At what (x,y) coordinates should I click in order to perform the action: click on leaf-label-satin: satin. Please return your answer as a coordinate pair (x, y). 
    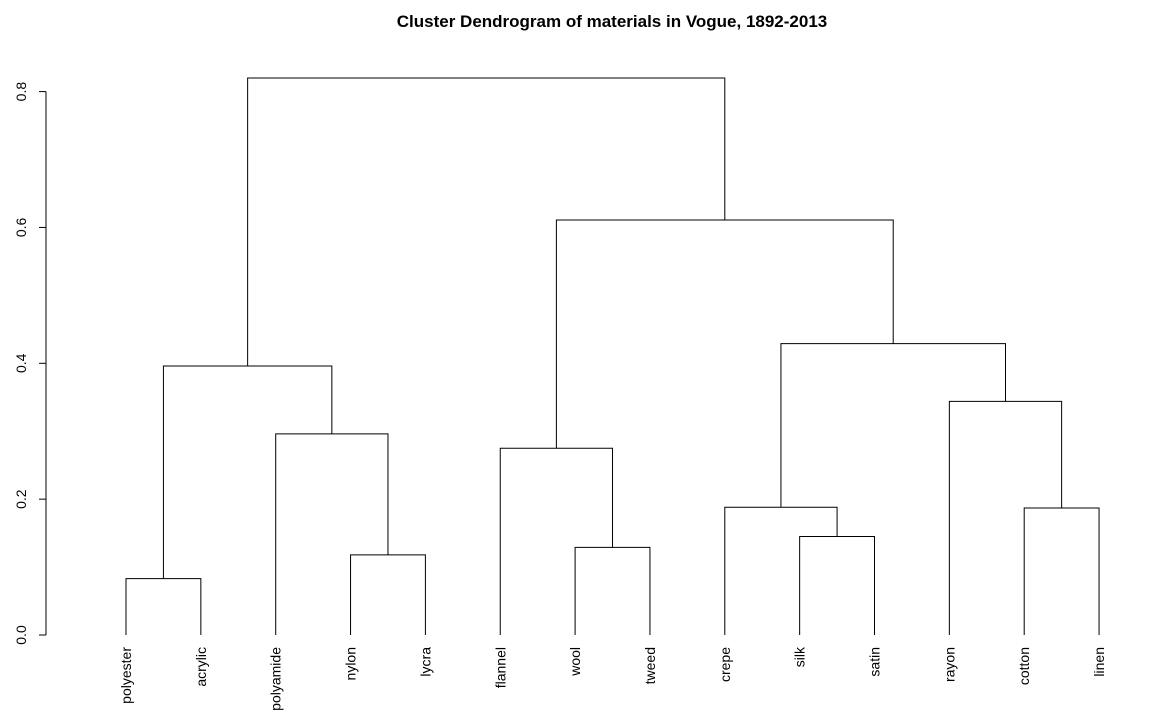
    Looking at the image, I should click on (875, 662).